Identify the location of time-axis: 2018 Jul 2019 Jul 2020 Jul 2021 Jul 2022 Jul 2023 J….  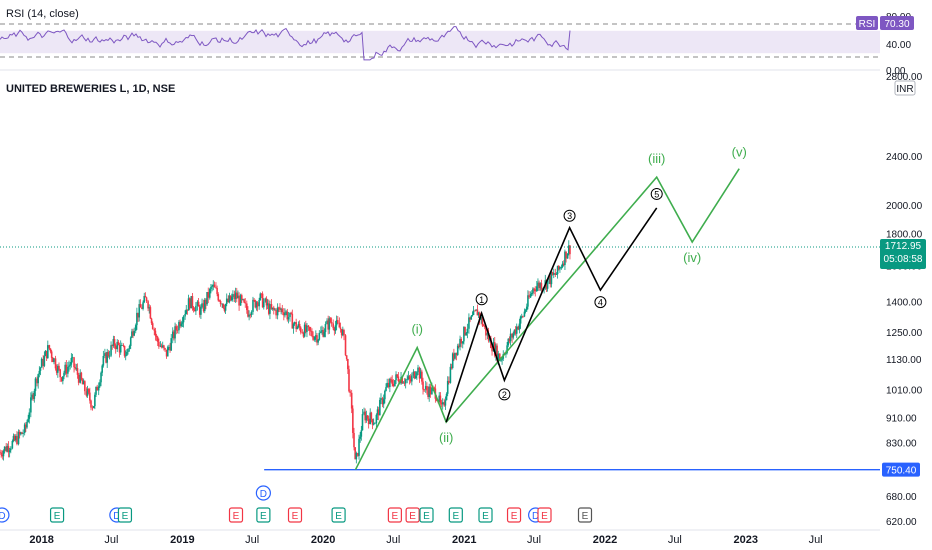
(425, 540).